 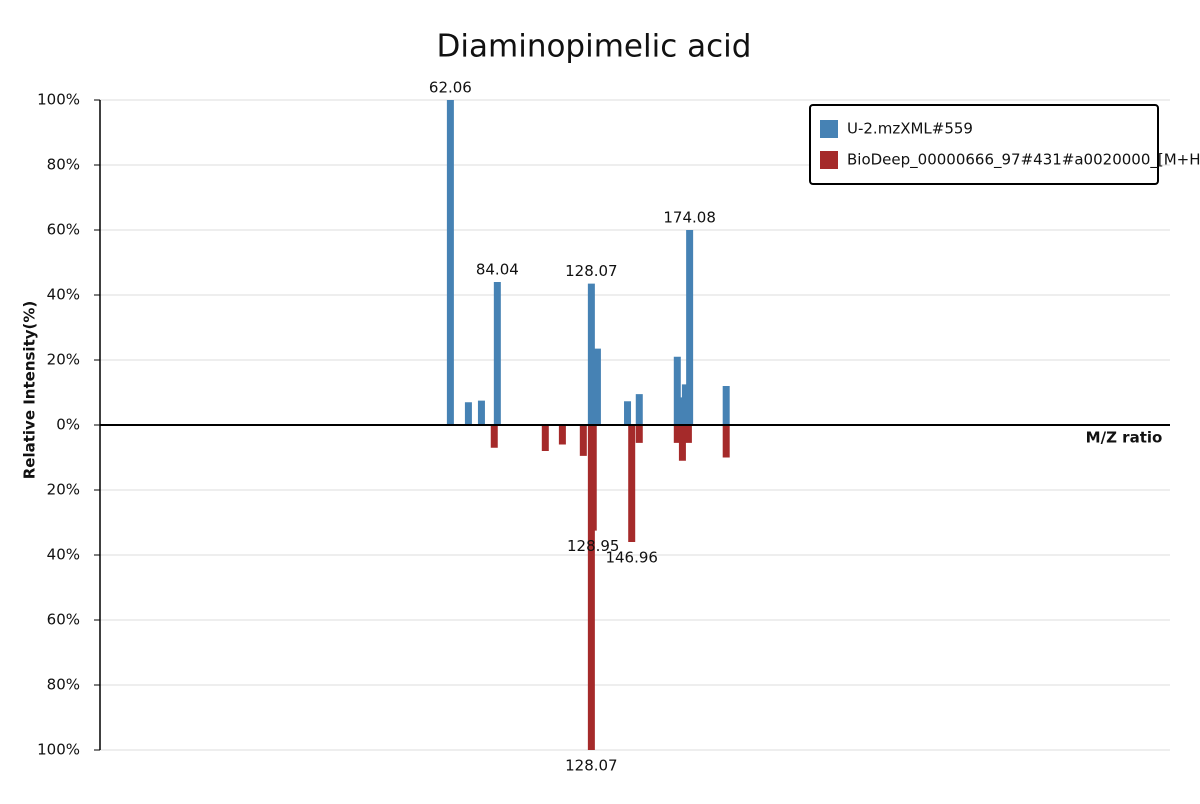 I want to click on y-tick-label: 0%, so click(x=68, y=425).